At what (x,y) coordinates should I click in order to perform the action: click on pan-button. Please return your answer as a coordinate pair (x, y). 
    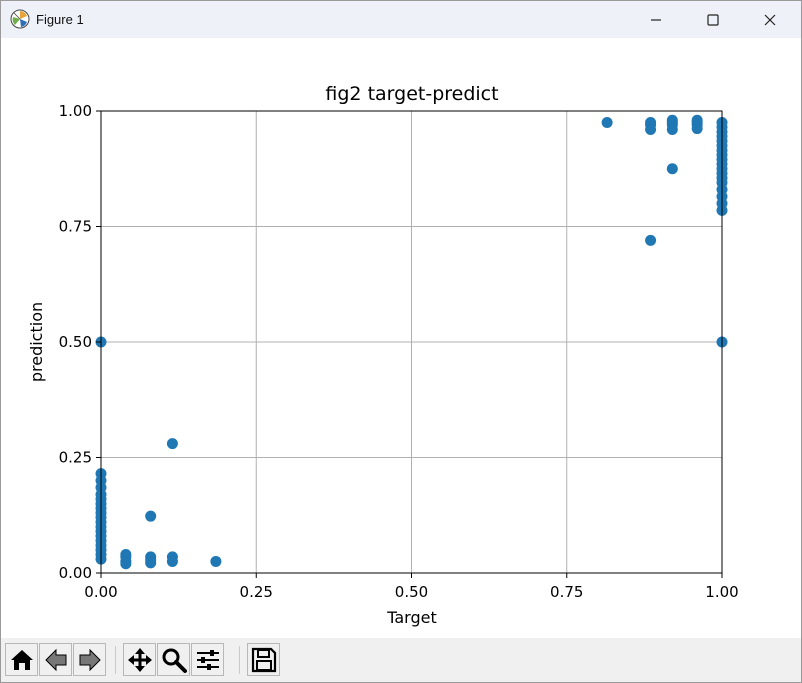
    Looking at the image, I should click on (139, 659).